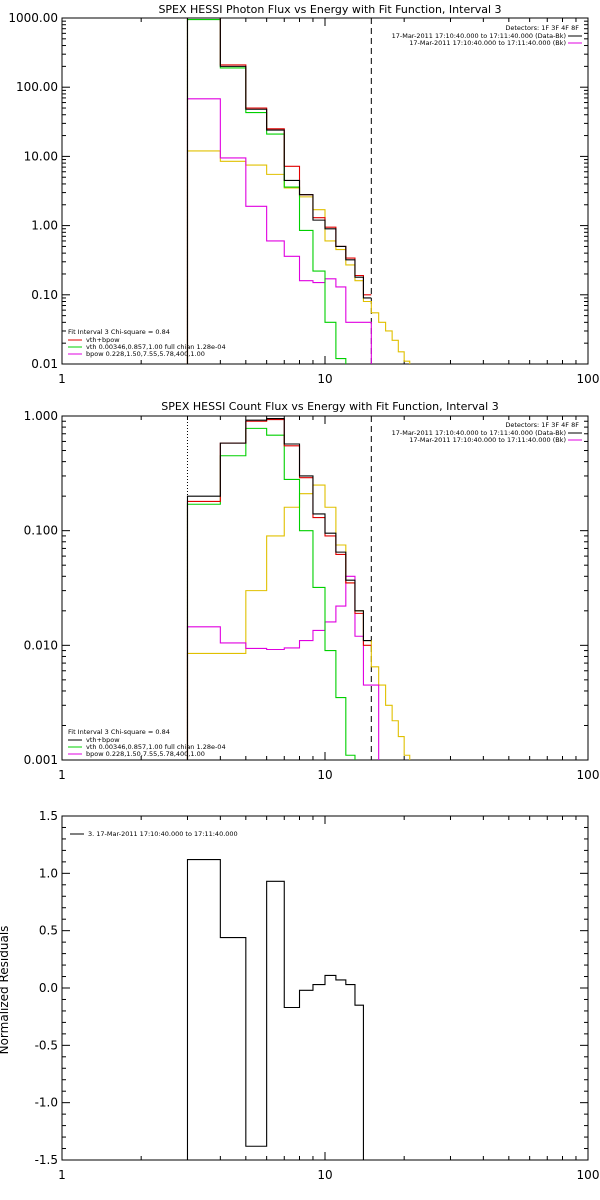 Image resolution: width=600 pixels, height=1200 pixels. I want to click on count-legend-fit: vth+bpow, so click(103, 740).